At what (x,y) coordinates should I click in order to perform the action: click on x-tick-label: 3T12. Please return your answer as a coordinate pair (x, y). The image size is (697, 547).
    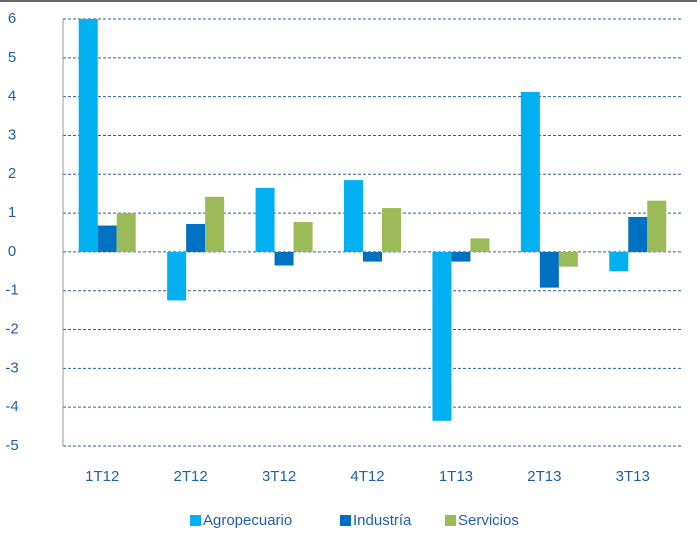
    Looking at the image, I should click on (279, 476).